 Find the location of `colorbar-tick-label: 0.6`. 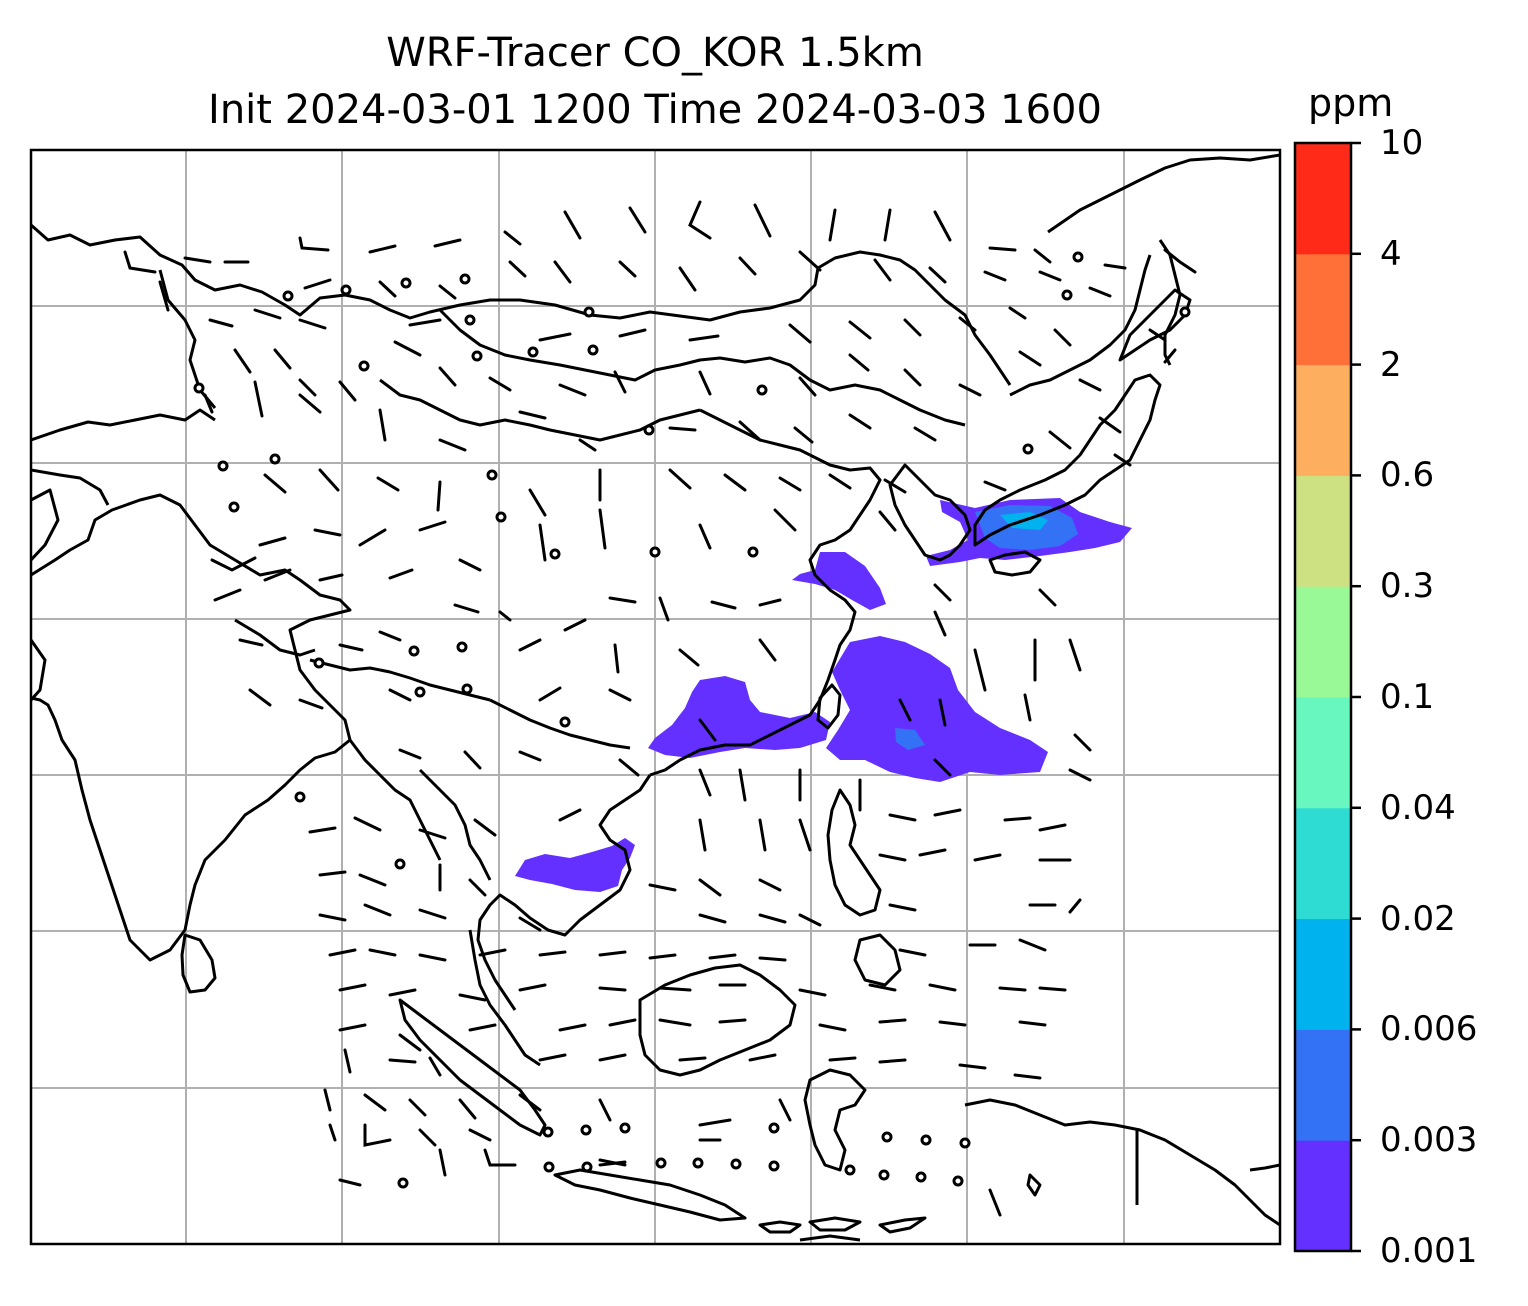

colorbar-tick-label: 0.6 is located at coordinates (1407, 475).